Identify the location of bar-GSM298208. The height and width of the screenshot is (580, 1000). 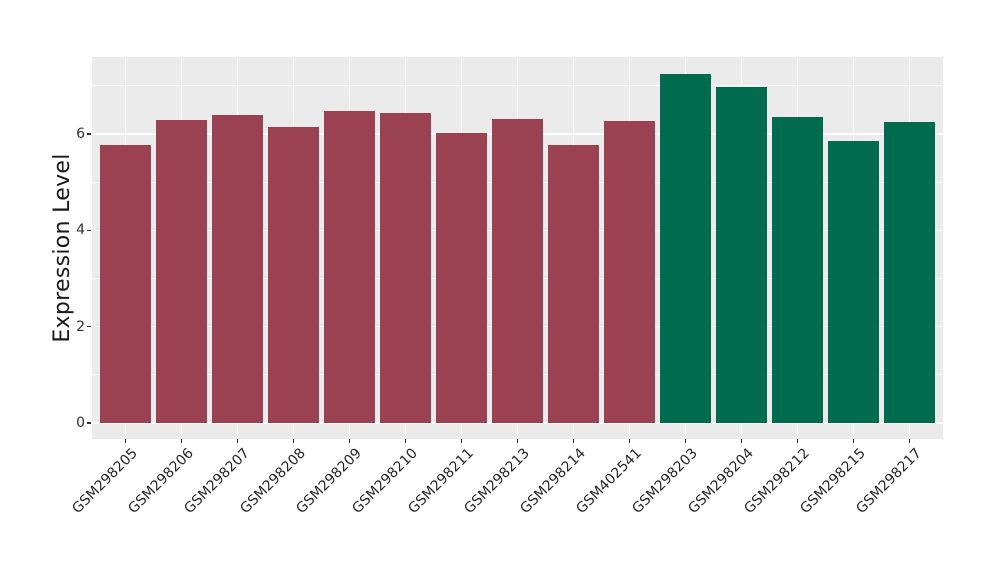
(293, 274).